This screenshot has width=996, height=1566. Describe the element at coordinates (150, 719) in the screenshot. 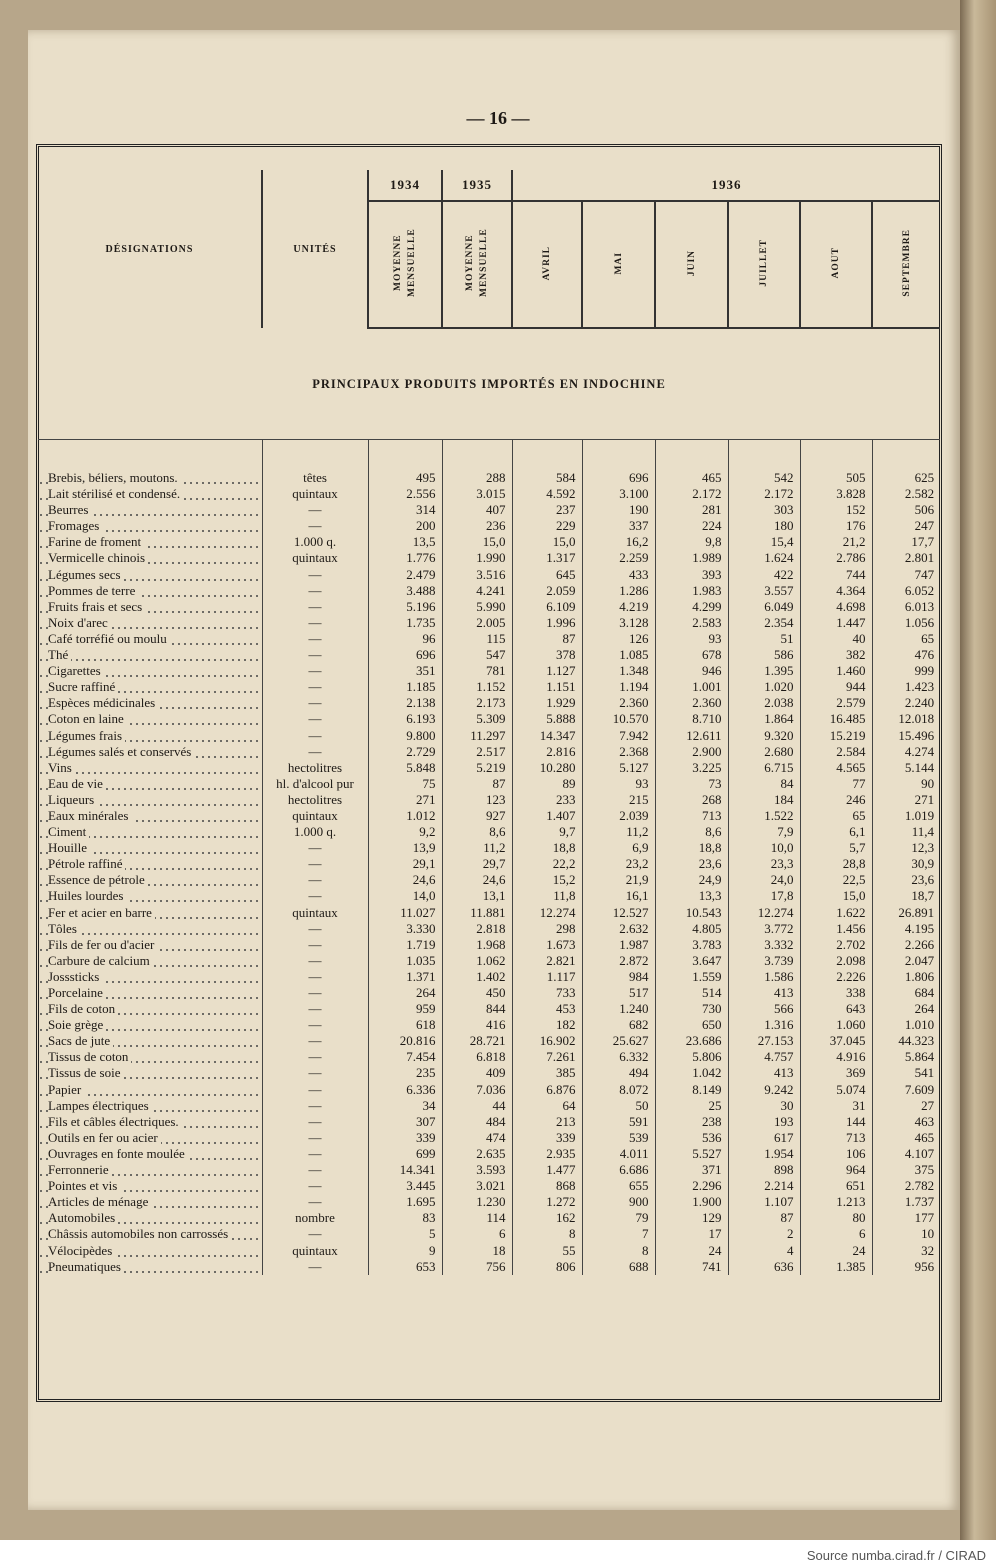

I see `designation-cell: Coton en laine` at that location.